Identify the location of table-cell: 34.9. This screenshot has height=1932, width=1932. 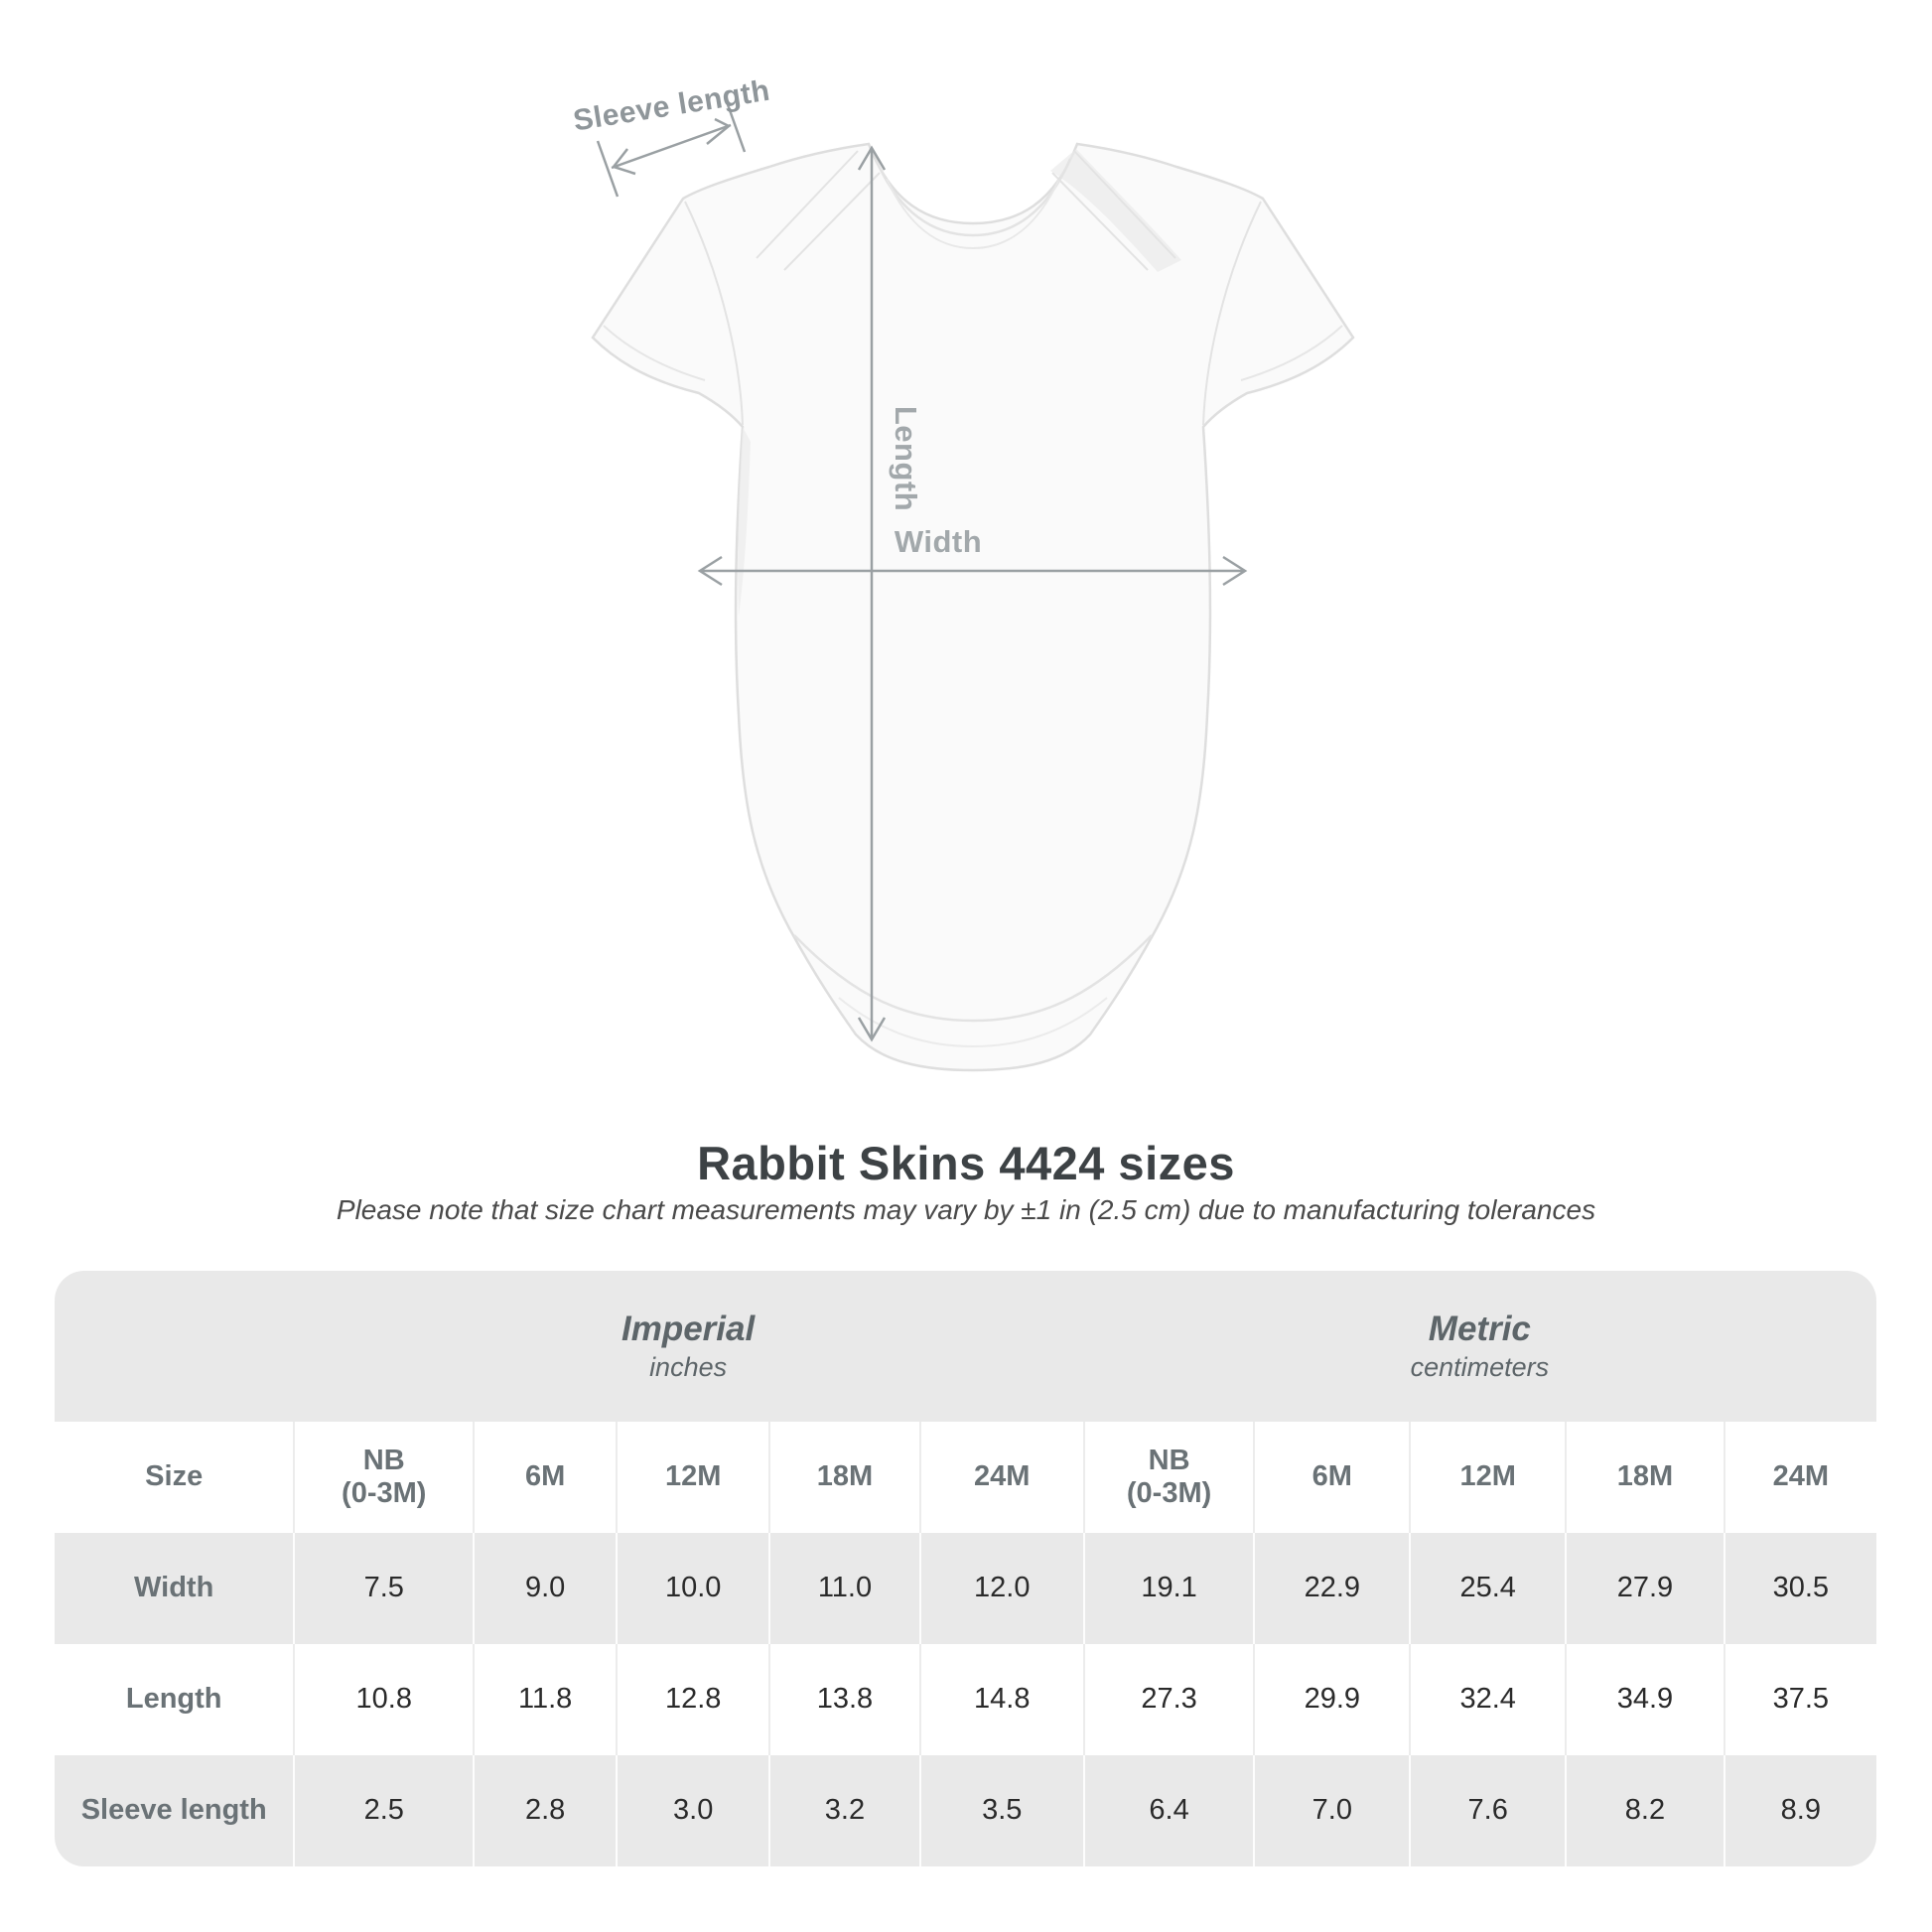
(1645, 1700).